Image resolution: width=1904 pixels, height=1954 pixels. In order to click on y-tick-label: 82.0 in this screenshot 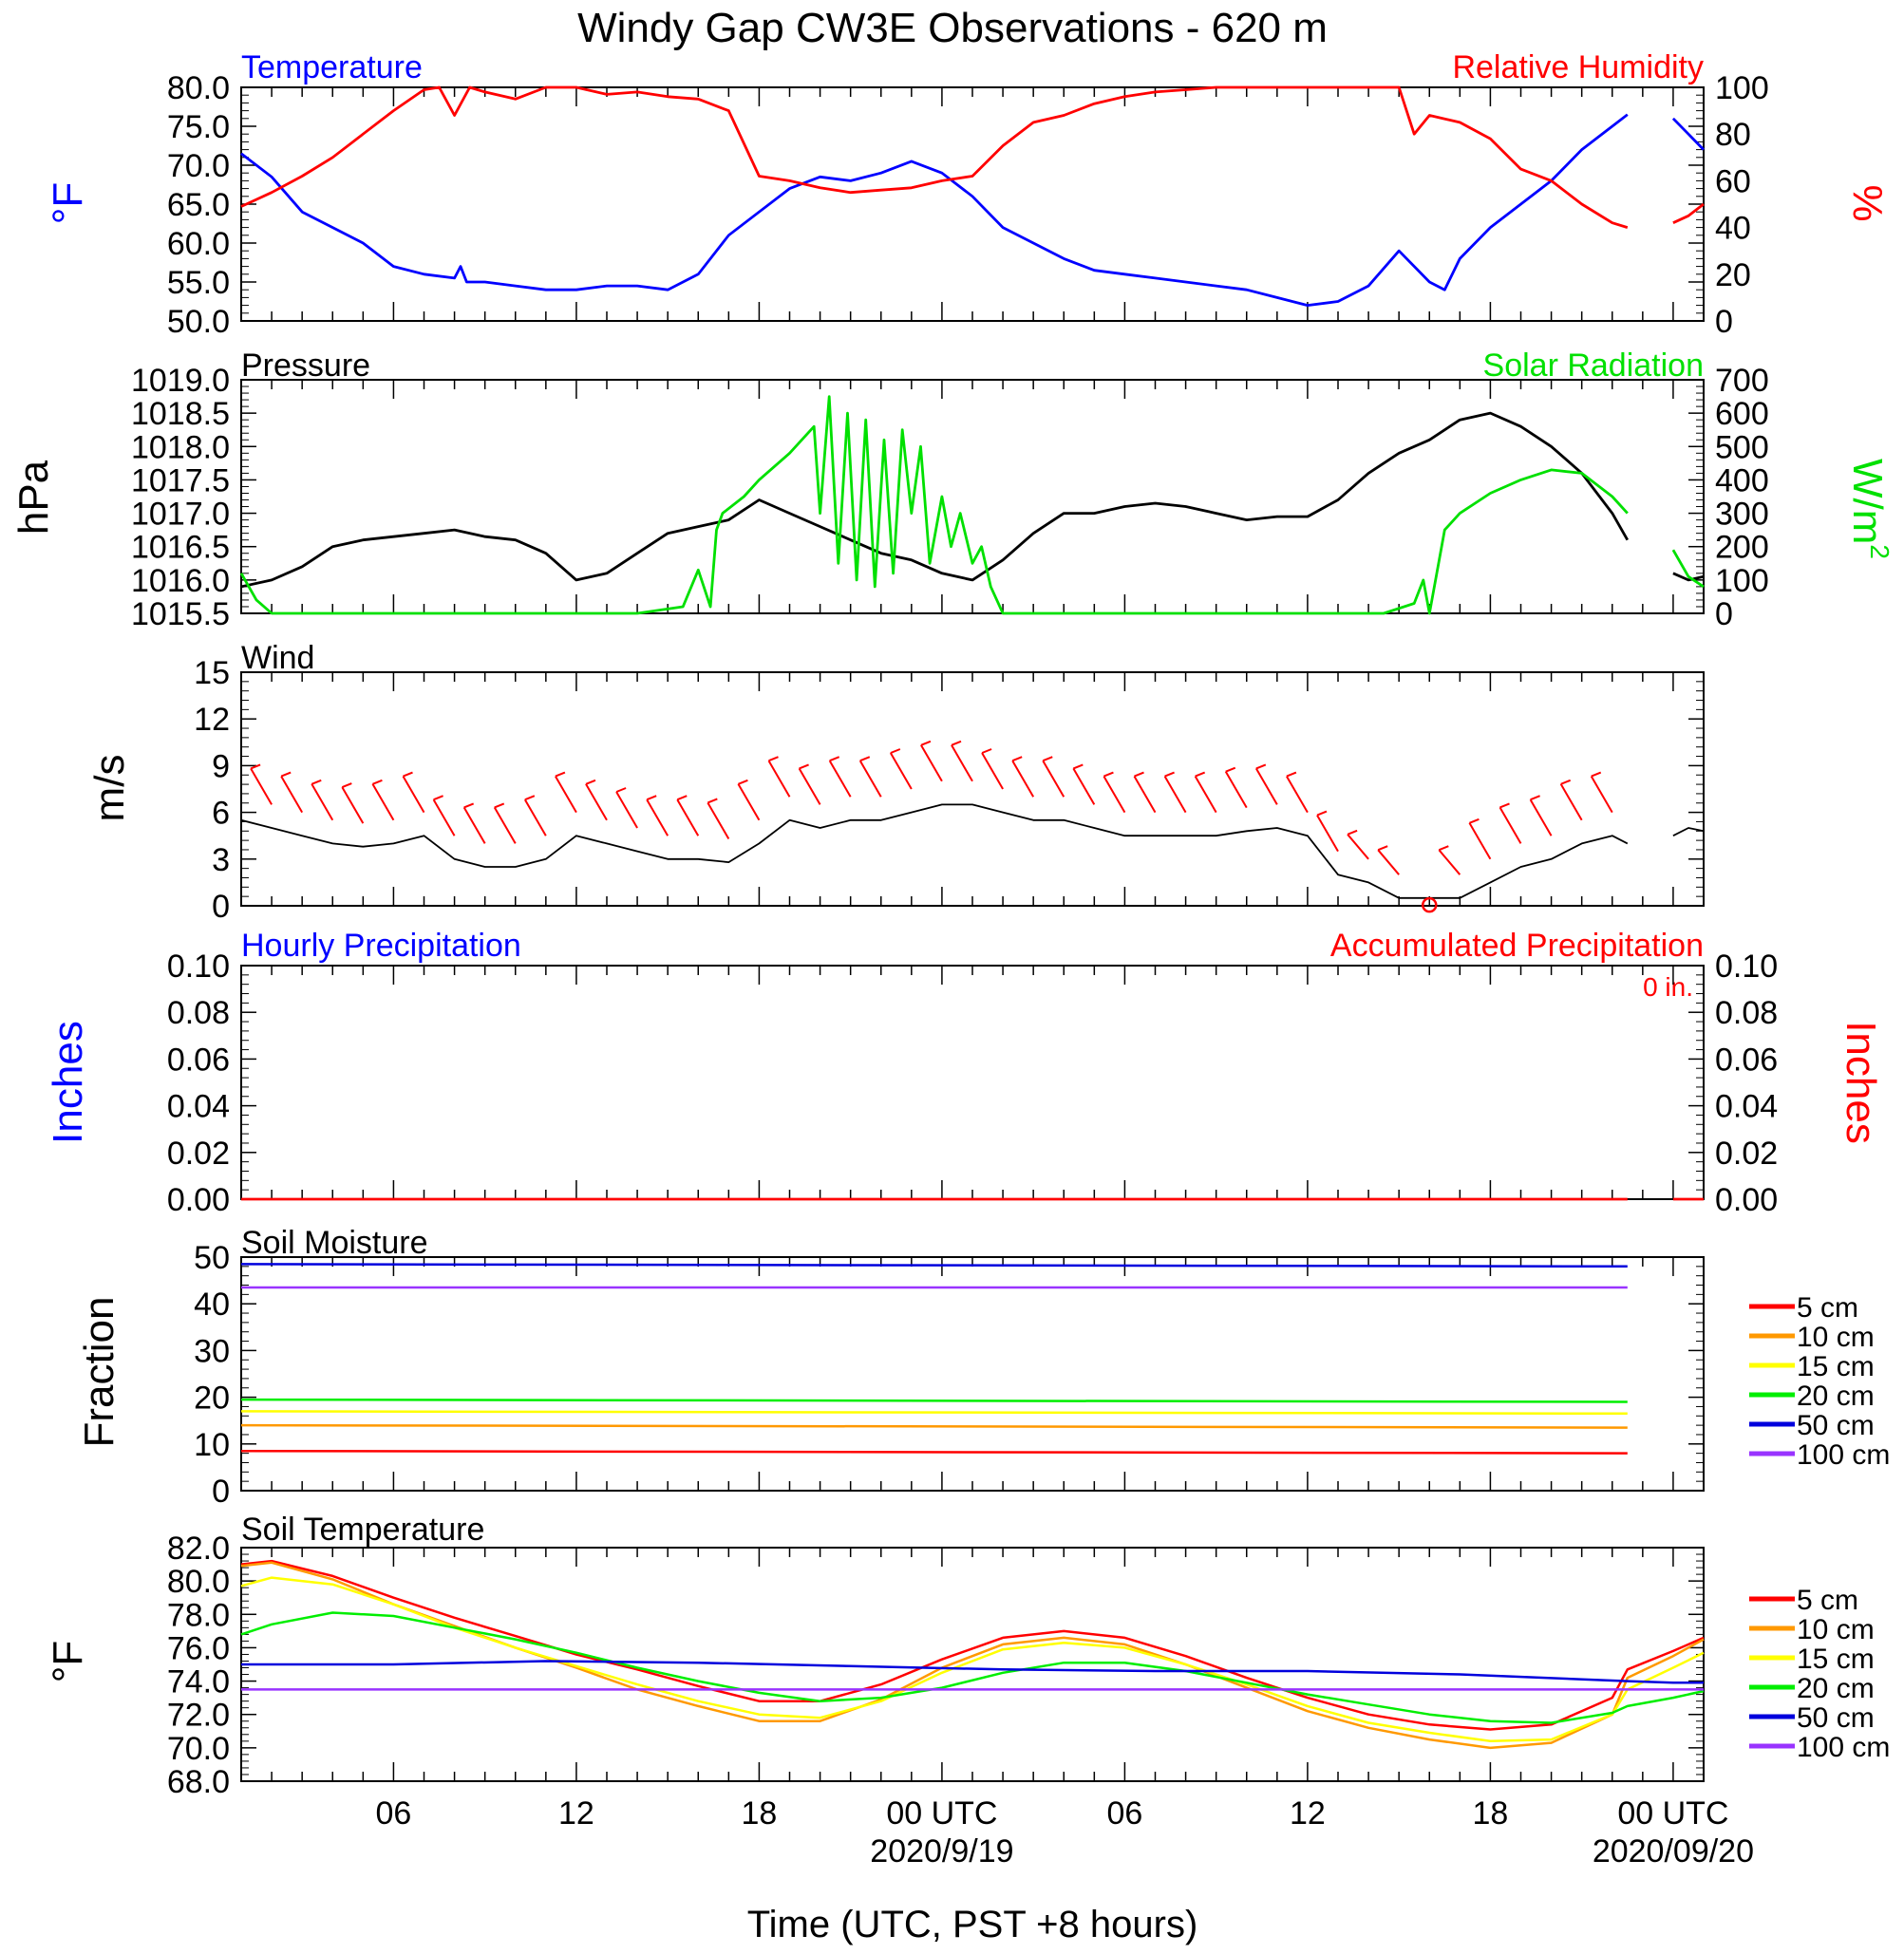, I will do `click(199, 1549)`.